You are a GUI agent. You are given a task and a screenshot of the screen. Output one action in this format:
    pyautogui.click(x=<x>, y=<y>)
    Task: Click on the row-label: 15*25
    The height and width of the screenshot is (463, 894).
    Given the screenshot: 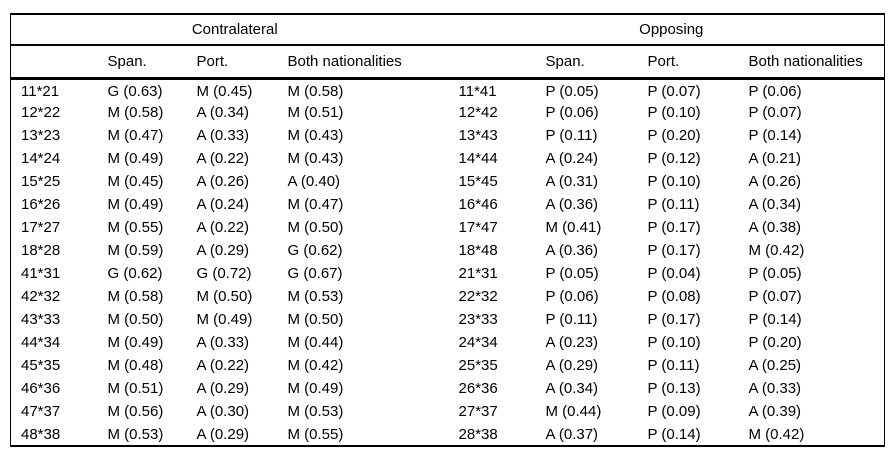 What is the action you would take?
    pyautogui.click(x=41, y=181)
    